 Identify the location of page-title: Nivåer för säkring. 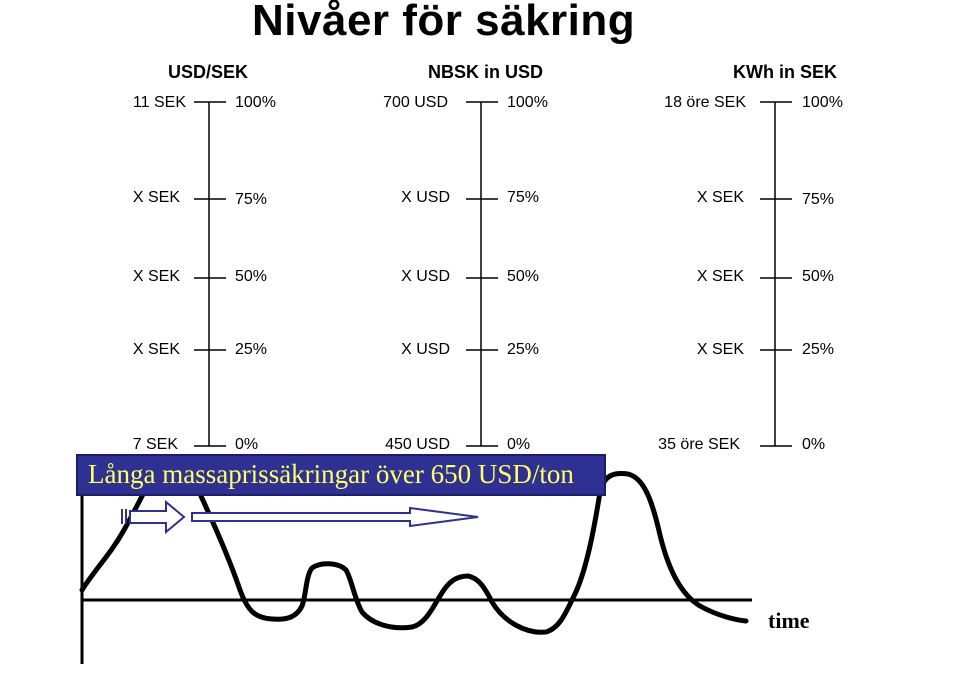
(444, 22).